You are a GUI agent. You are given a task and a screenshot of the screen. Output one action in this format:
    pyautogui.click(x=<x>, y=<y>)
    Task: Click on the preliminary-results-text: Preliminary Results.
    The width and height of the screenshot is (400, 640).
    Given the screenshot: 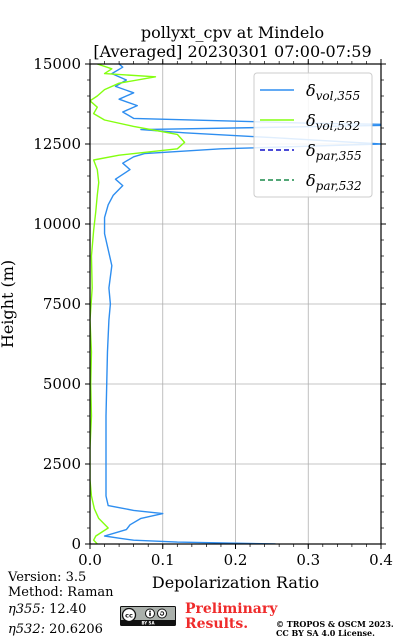 What is the action you would take?
    pyautogui.click(x=231, y=617)
    